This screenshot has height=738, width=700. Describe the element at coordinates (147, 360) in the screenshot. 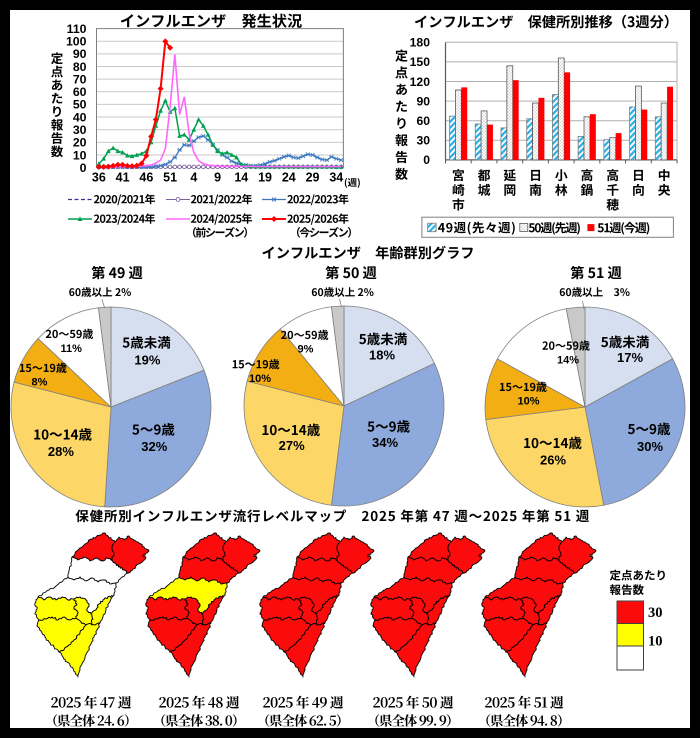

I see `svg-text: 19%` at that location.